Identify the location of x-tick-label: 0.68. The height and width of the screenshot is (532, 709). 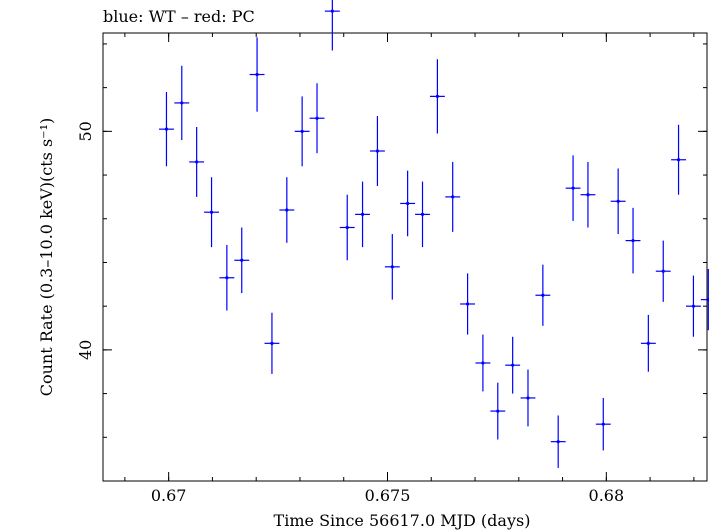
(607, 495).